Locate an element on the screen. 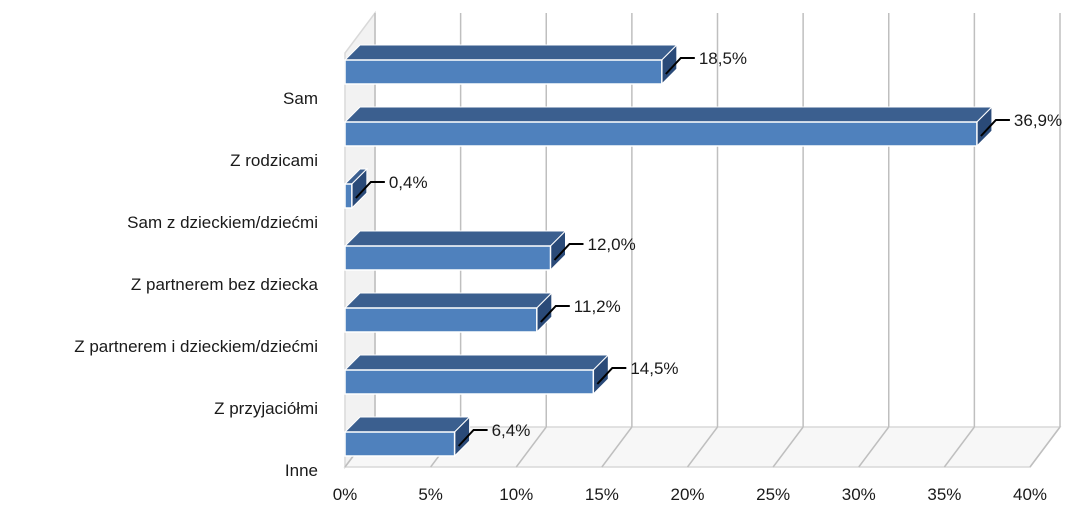  category-label: Sam is located at coordinates (300, 98).